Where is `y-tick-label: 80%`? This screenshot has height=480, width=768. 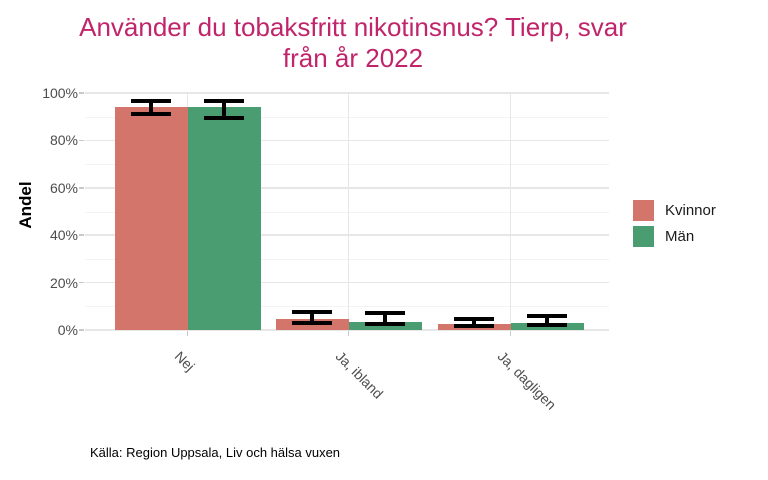 y-tick-label: 80% is located at coordinates (63, 140).